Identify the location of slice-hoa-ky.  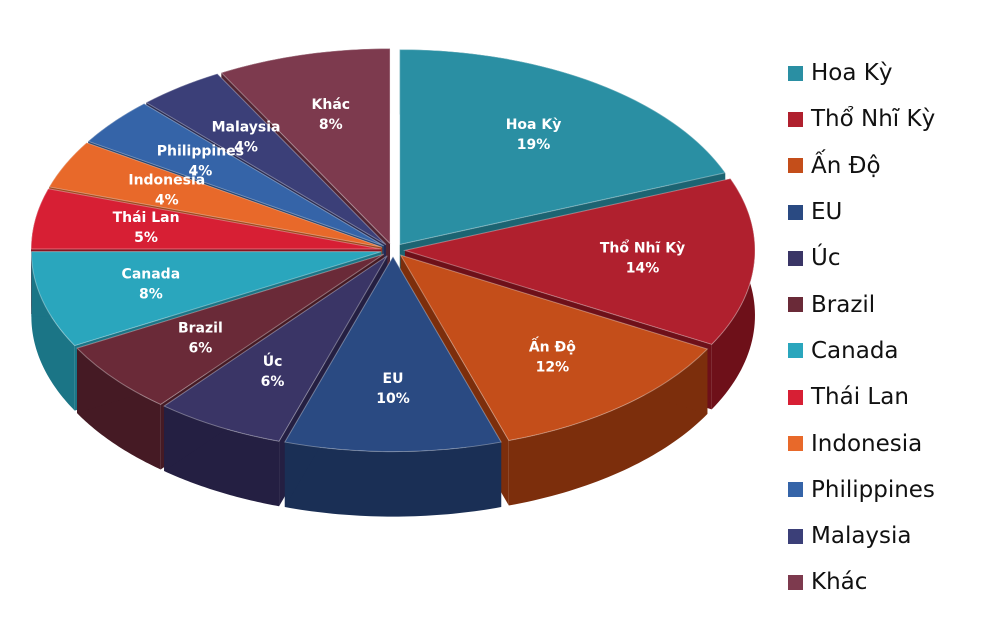
(563, 147).